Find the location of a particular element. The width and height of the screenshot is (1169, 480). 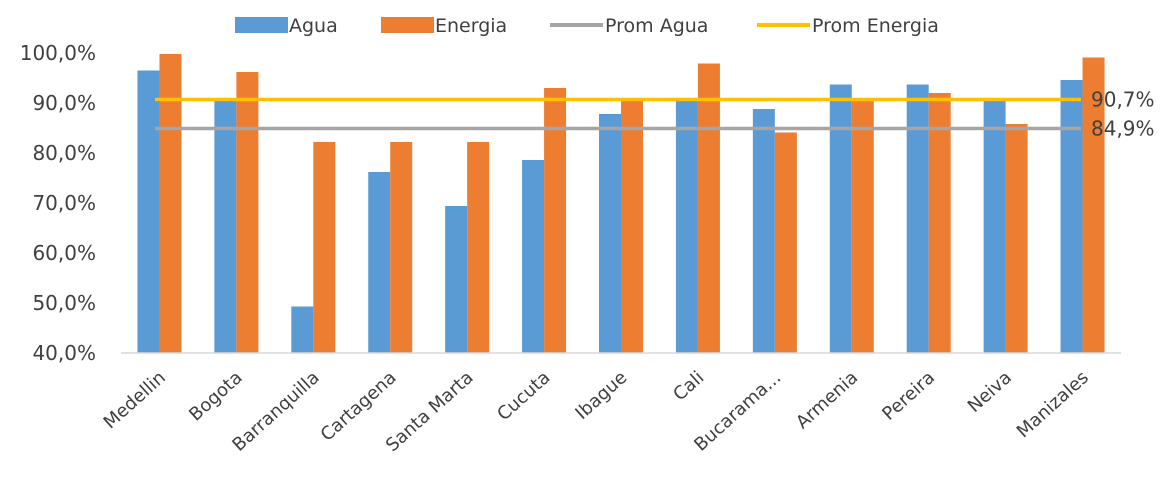

bar-agua-cali is located at coordinates (686, 226).